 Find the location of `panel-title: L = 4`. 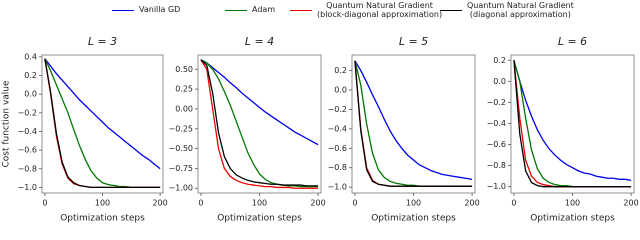

panel-title: L = 4 is located at coordinates (259, 41).